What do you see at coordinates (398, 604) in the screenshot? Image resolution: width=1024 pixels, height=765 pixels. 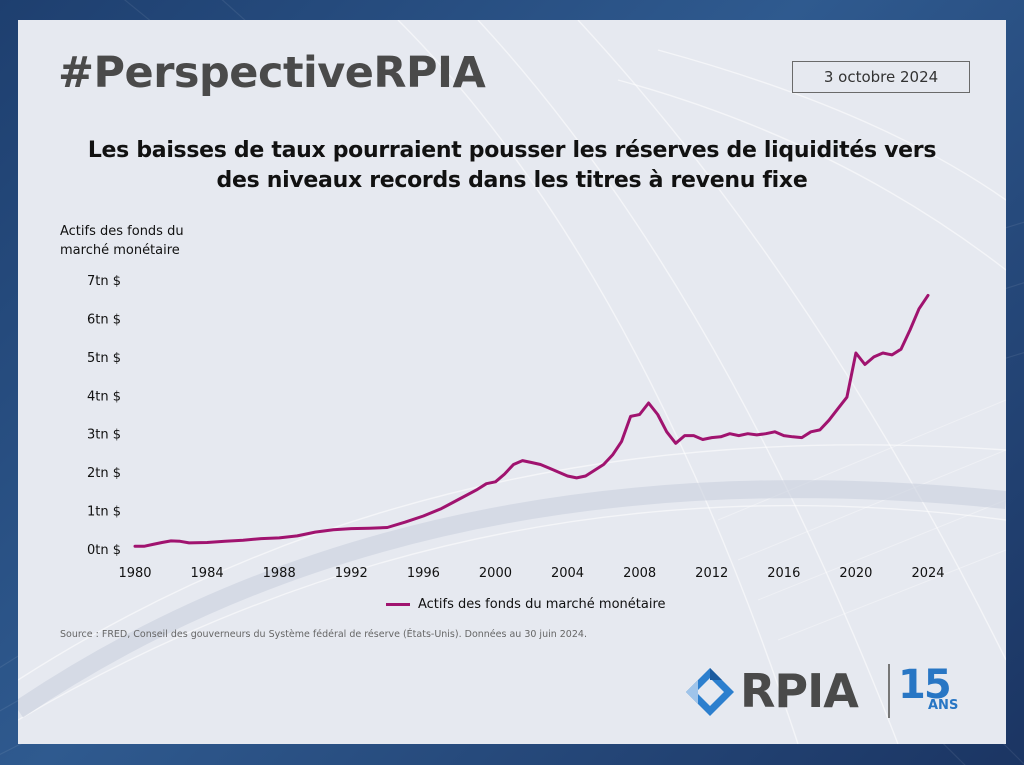 I see `legend-swatch` at bounding box center [398, 604].